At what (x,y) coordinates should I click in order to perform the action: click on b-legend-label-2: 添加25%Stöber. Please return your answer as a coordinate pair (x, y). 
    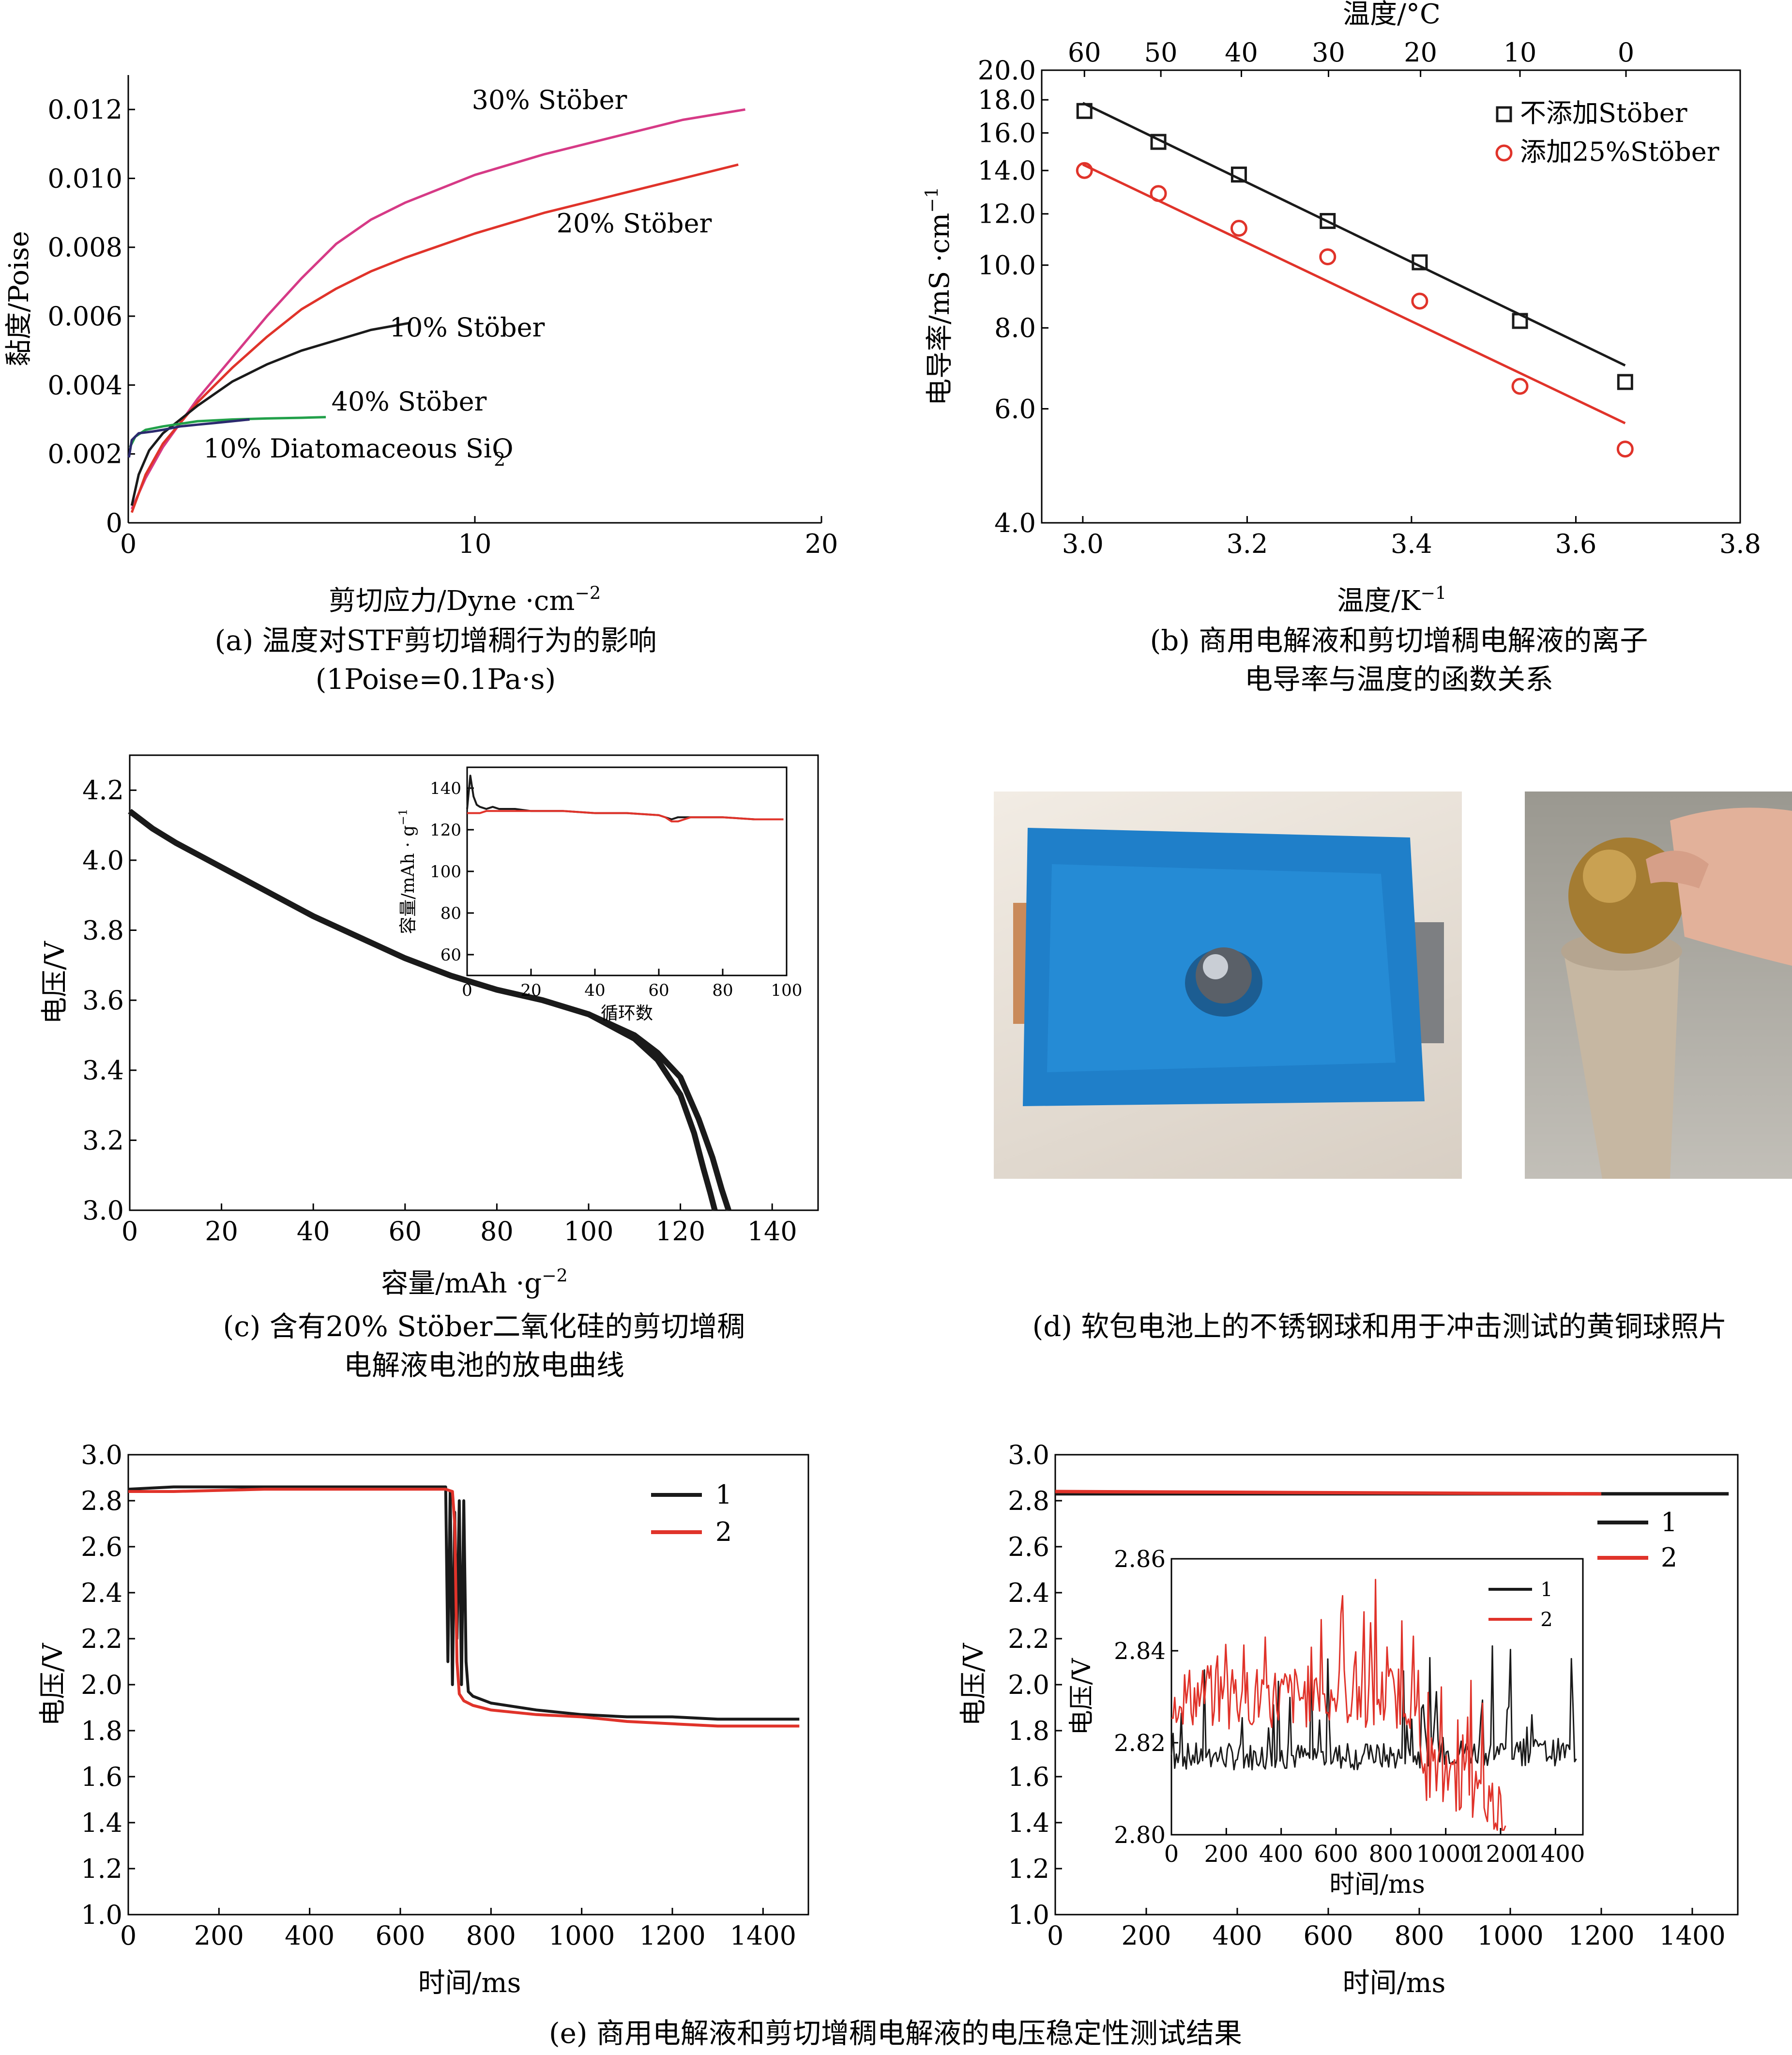
    Looking at the image, I should click on (1620, 152).